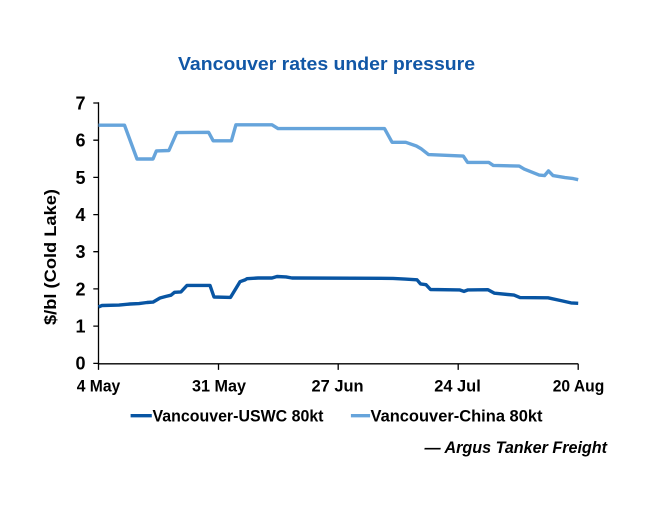  Describe the element at coordinates (80, 327) in the screenshot. I see `svg-text: 1` at that location.